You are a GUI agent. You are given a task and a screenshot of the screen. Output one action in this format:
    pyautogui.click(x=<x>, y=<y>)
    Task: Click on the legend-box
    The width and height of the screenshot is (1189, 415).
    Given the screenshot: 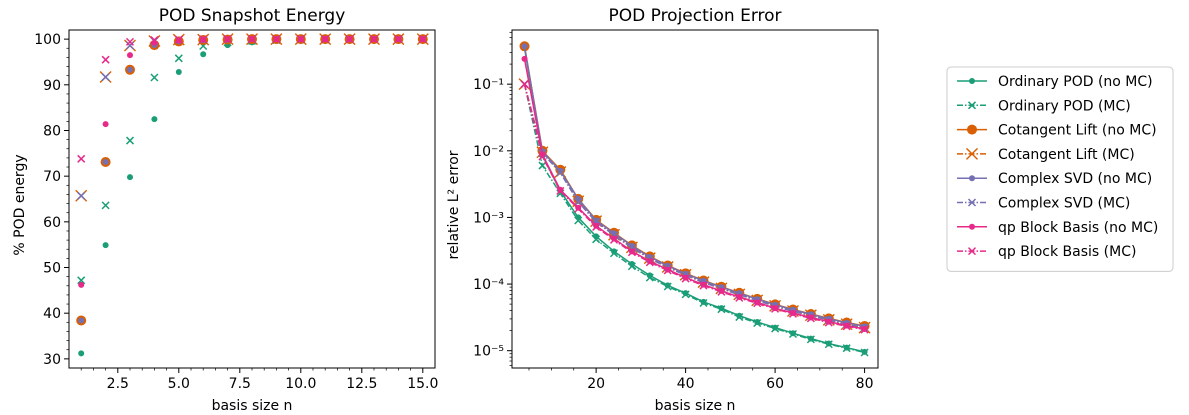 What is the action you would take?
    pyautogui.click(x=1060, y=169)
    